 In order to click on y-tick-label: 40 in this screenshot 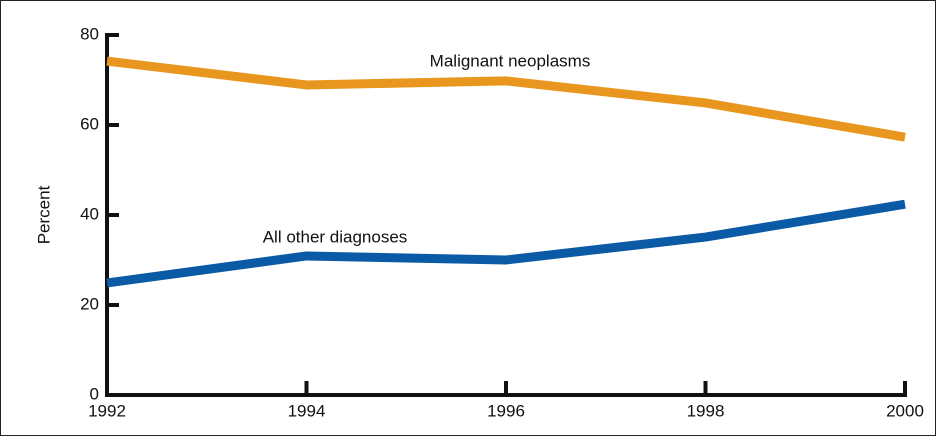, I will do `click(89, 213)`.